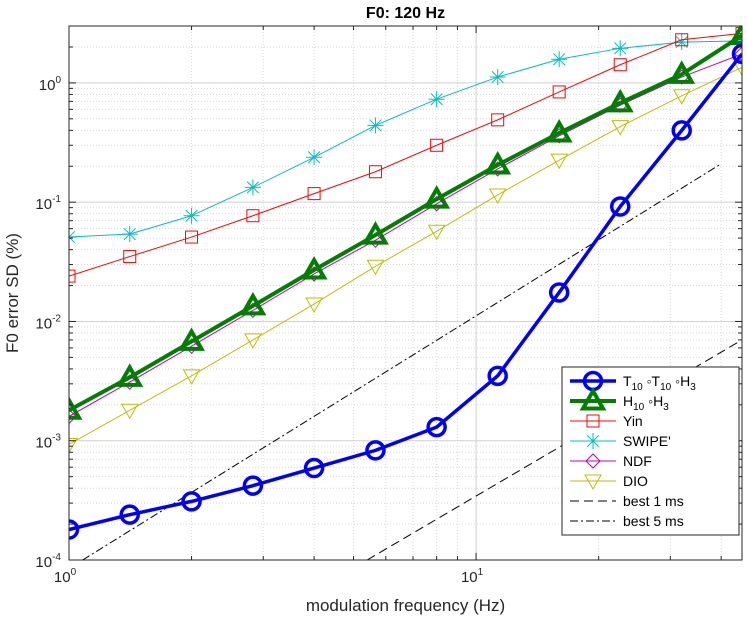  I want to click on legend-item-best5: best 5 ms, so click(627, 521).